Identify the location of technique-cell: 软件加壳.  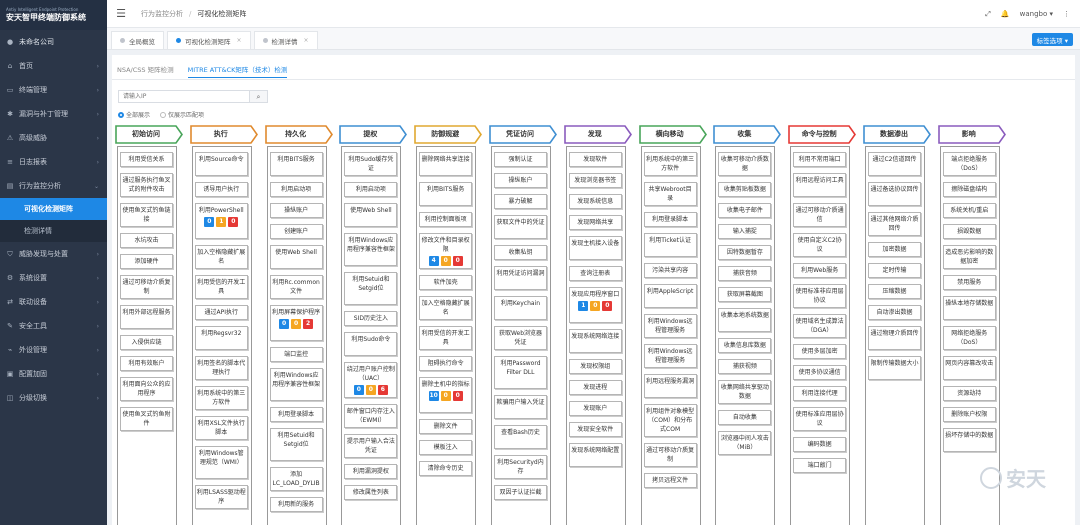
(446, 282).